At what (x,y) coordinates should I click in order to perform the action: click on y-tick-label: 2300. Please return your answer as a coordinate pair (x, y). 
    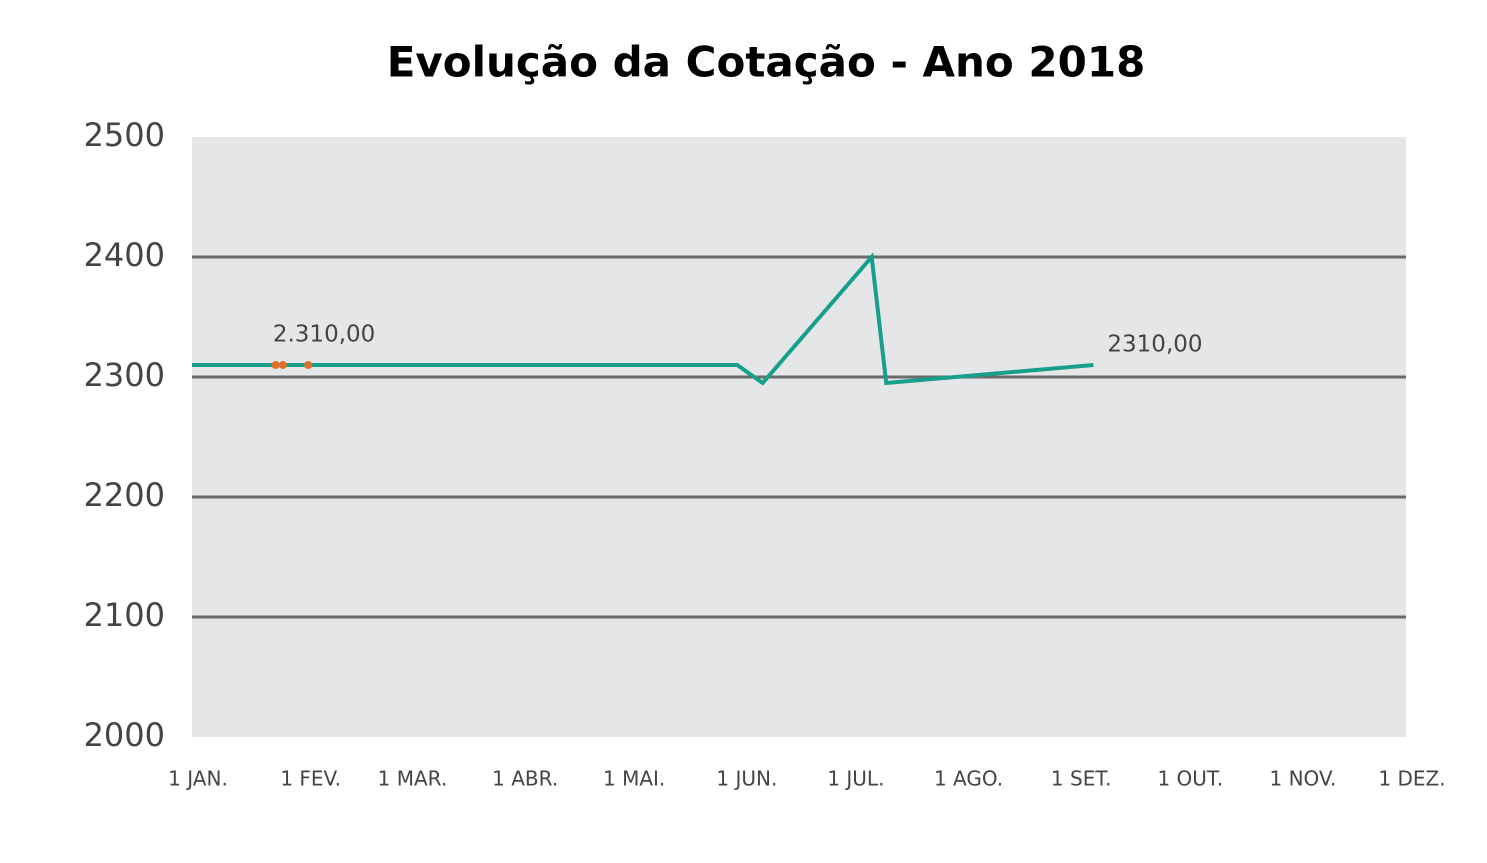
    Looking at the image, I should click on (124, 375).